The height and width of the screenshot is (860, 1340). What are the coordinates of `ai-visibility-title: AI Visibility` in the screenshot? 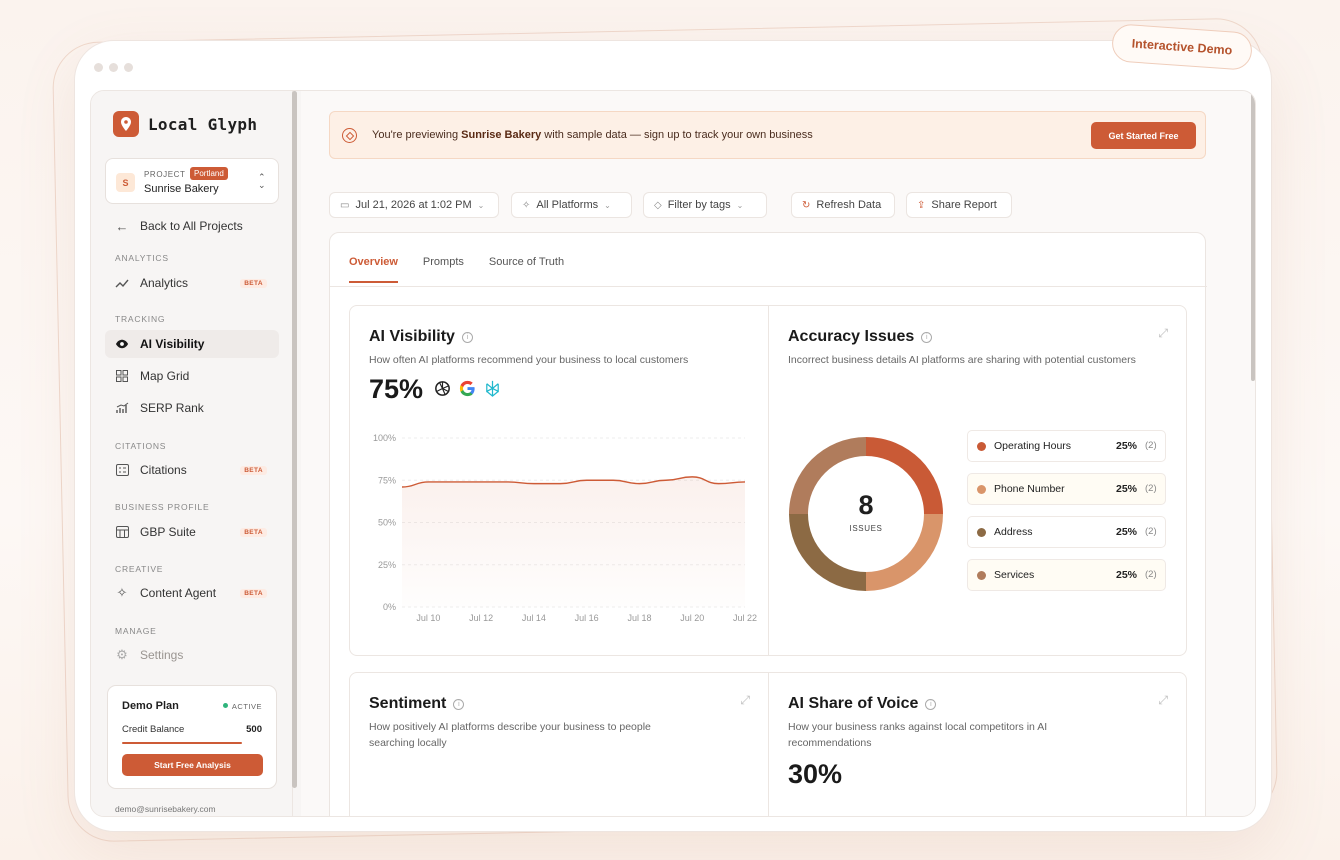 It's located at (412, 336).